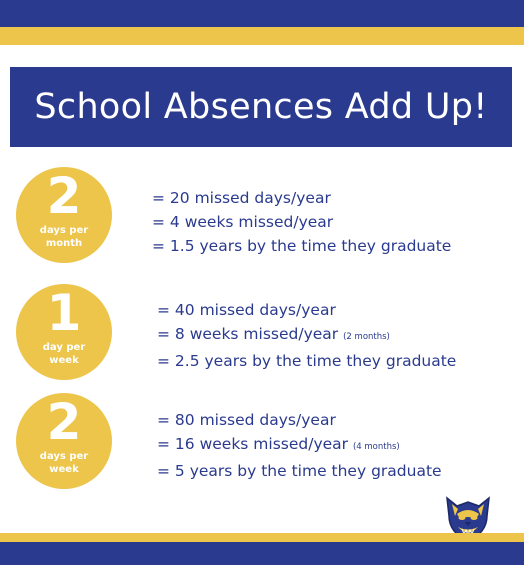  I want to click on frequency-circle-1: 2 days per month, so click(64, 215).